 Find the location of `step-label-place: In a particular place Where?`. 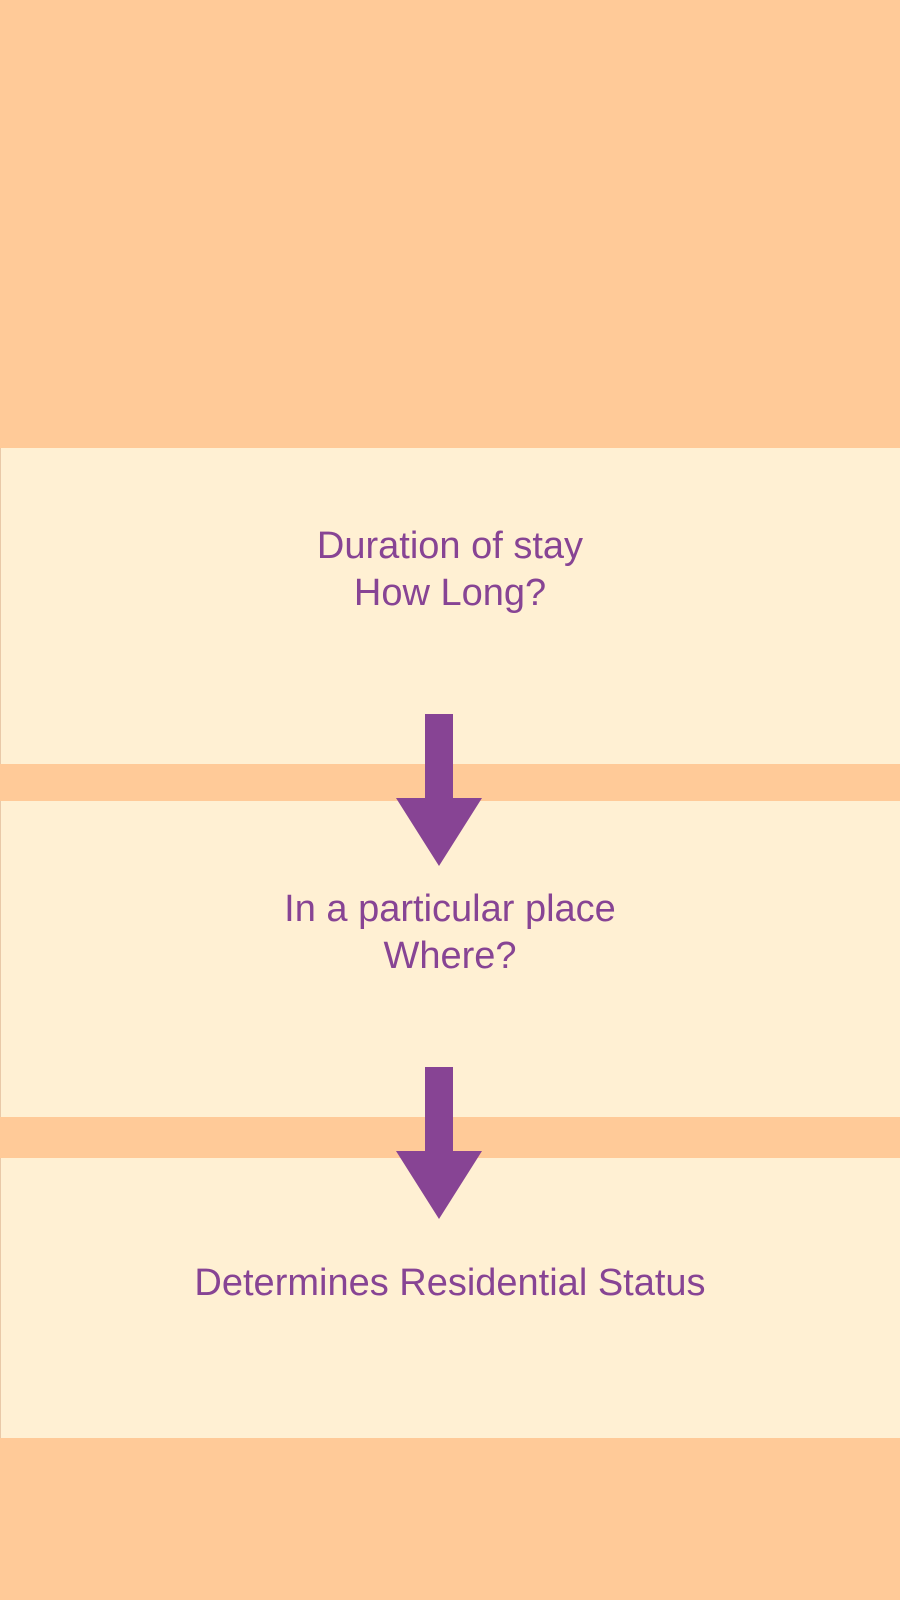

step-label-place: In a particular place Where? is located at coordinates (450, 933).